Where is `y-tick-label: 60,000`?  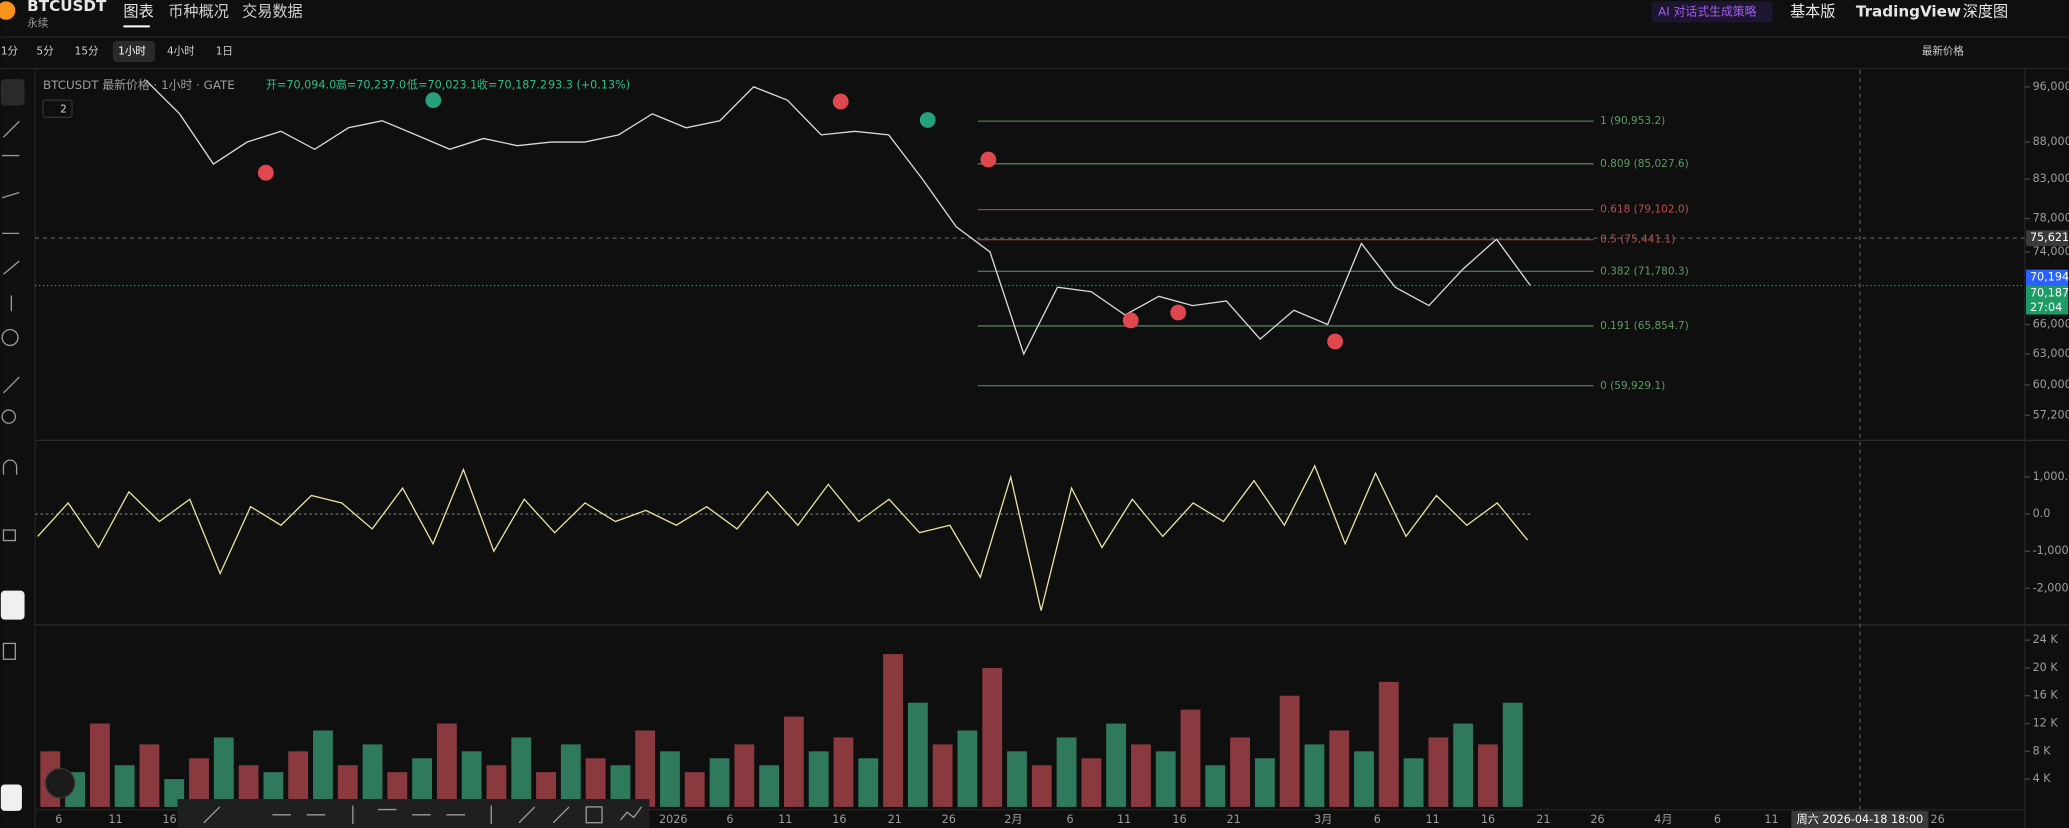
y-tick-label: 60,000 is located at coordinates (2051, 384).